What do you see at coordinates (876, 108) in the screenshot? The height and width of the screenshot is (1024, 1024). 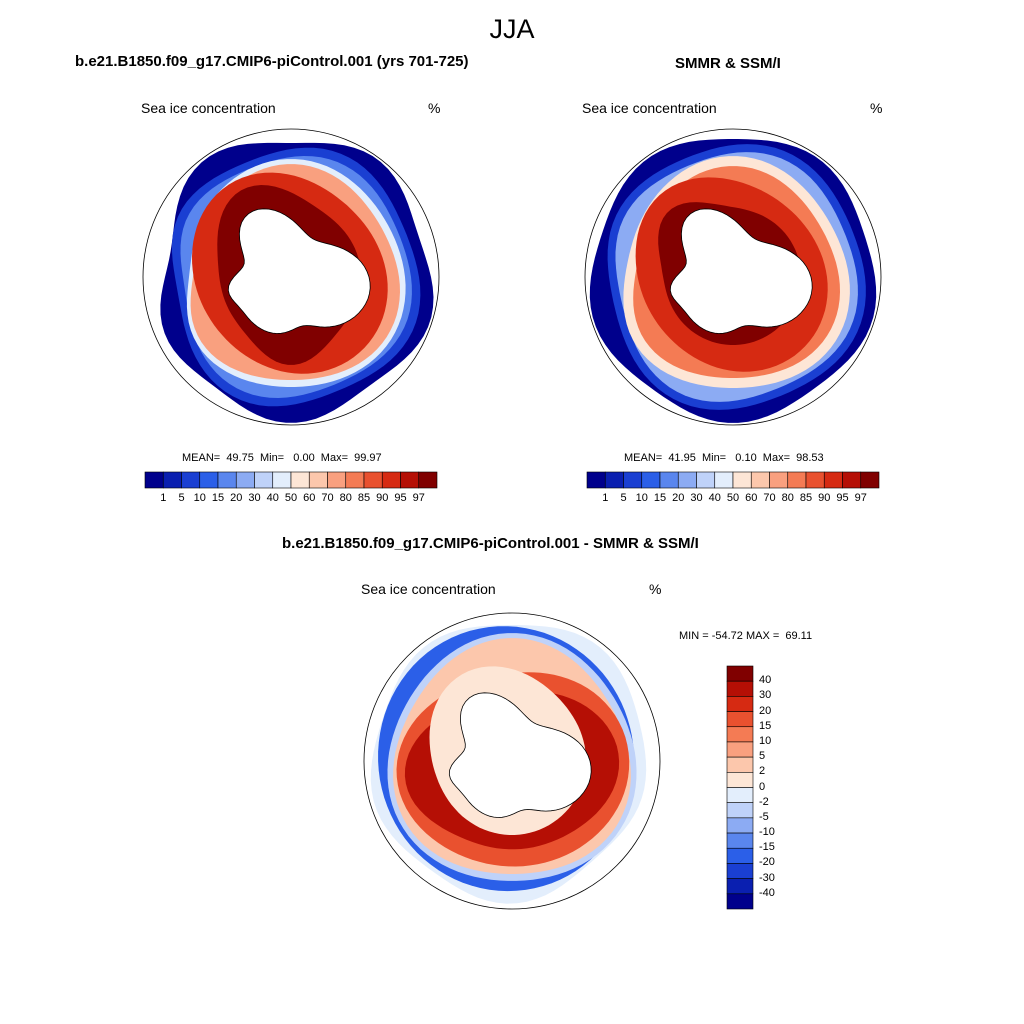 I see `panel2-units-label: %` at bounding box center [876, 108].